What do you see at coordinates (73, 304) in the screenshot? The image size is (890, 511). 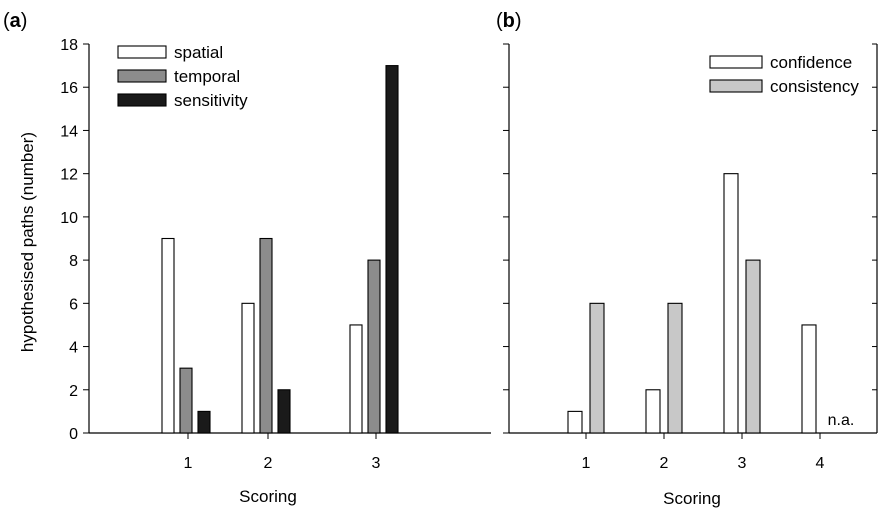 I see `y-tick-label: 6` at bounding box center [73, 304].